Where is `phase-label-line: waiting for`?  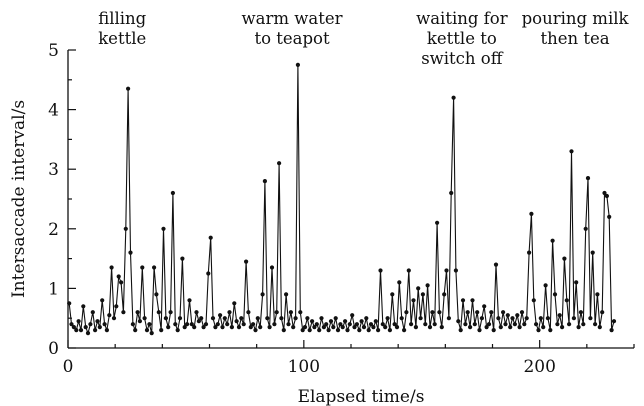
phase-label-line: waiting for is located at coordinates (462, 18).